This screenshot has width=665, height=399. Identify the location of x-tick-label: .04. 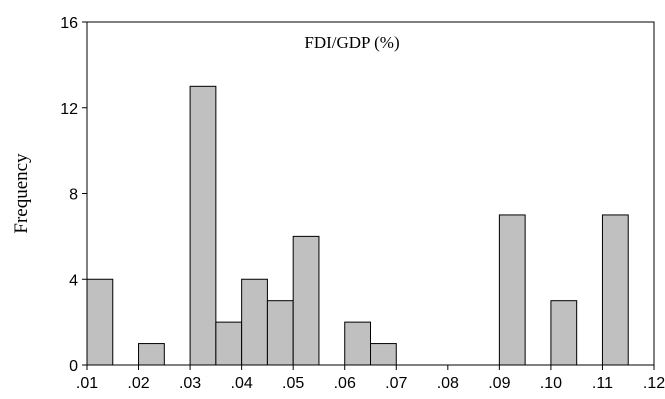
(242, 383).